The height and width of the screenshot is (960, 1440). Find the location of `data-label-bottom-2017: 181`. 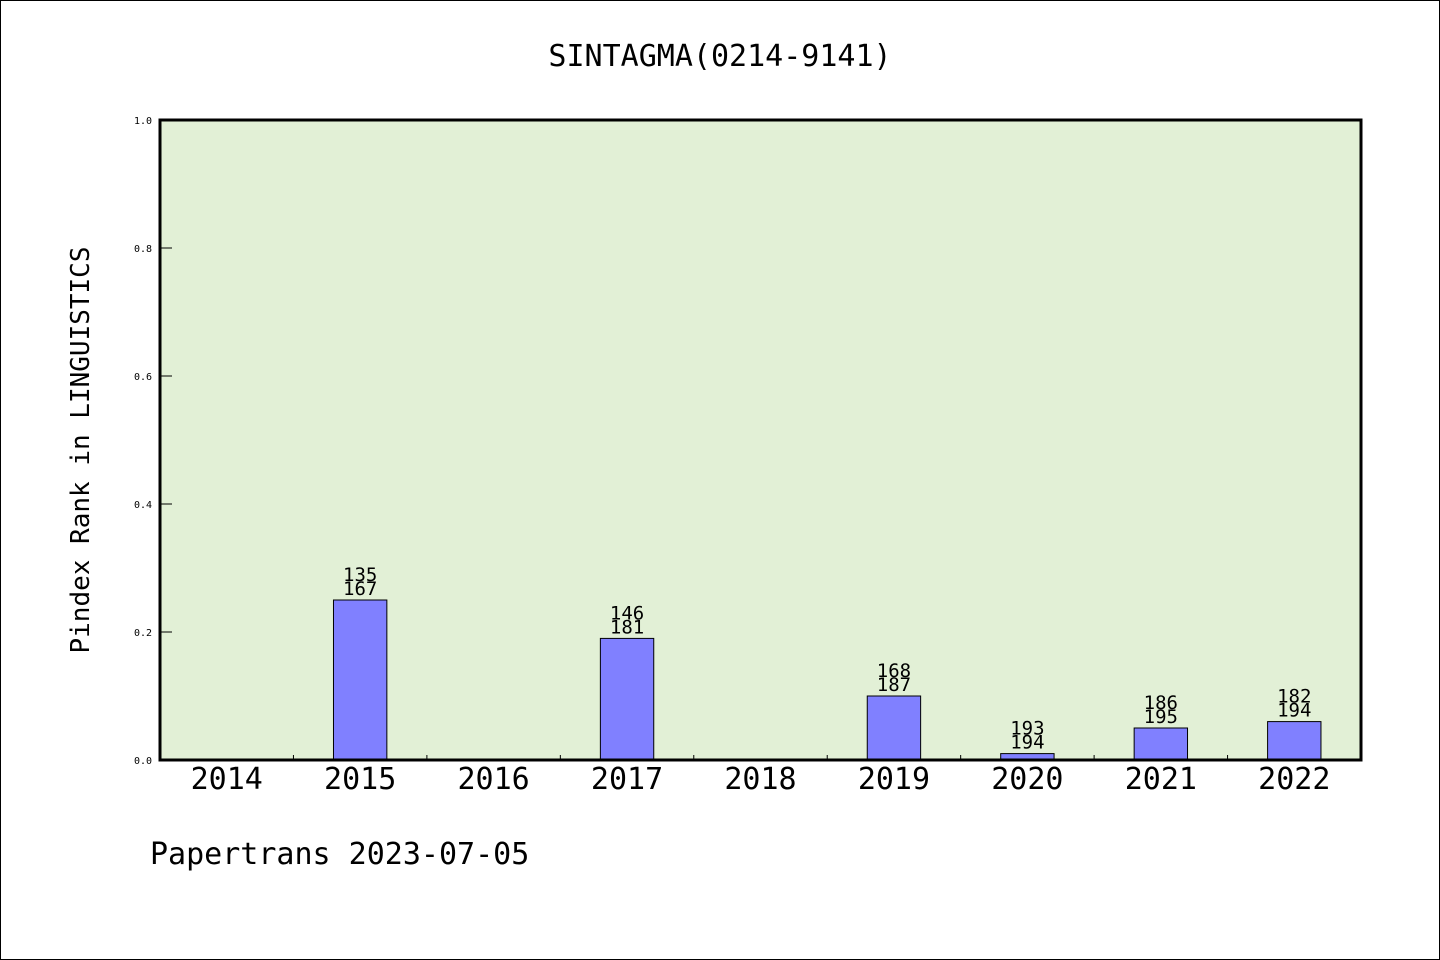

data-label-bottom-2017: 181 is located at coordinates (627, 627).